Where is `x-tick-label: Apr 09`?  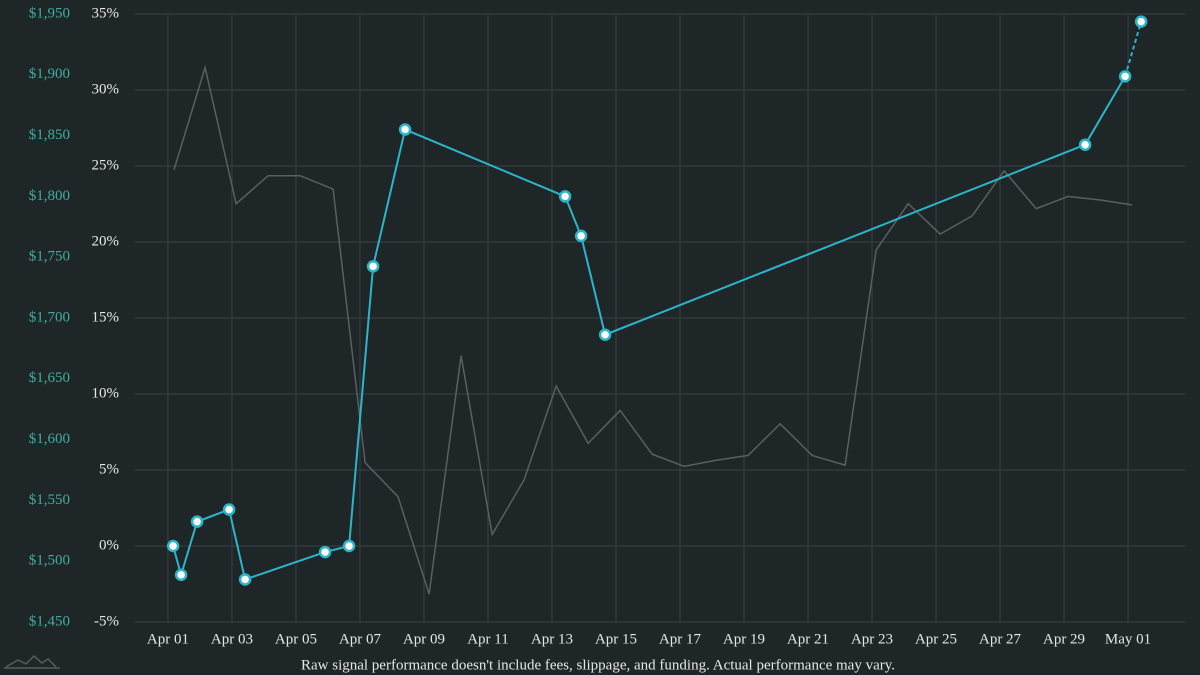
x-tick-label: Apr 09 is located at coordinates (424, 639).